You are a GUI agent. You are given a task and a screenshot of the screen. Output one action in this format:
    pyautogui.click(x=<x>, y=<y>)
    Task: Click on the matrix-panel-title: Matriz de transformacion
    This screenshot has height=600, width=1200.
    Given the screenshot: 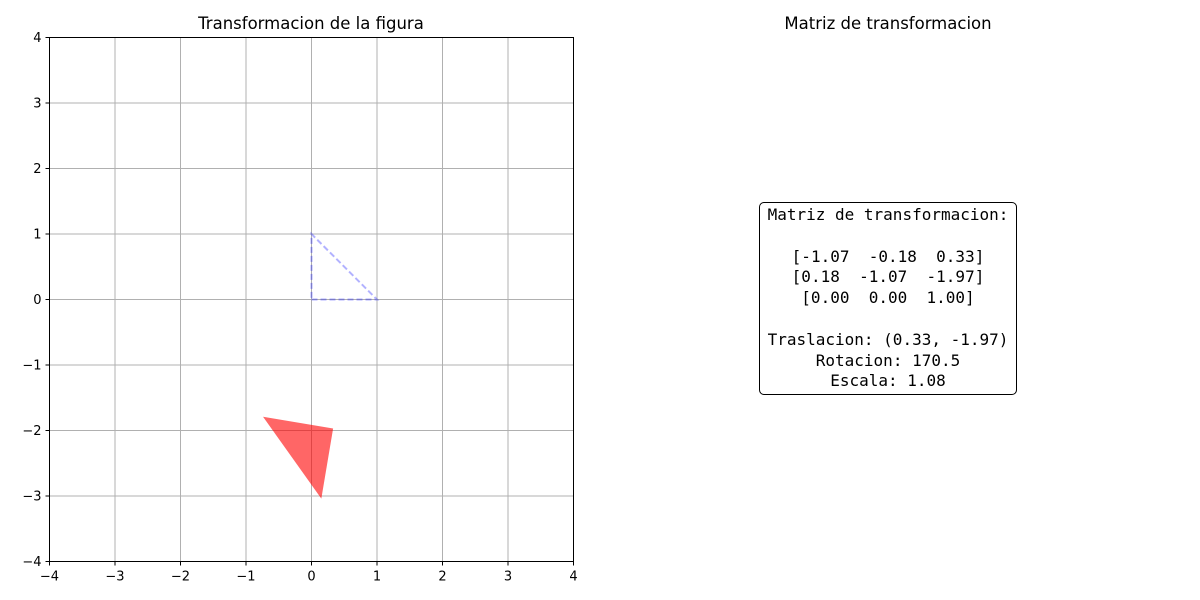 What is the action you would take?
    pyautogui.click(x=887, y=23)
    